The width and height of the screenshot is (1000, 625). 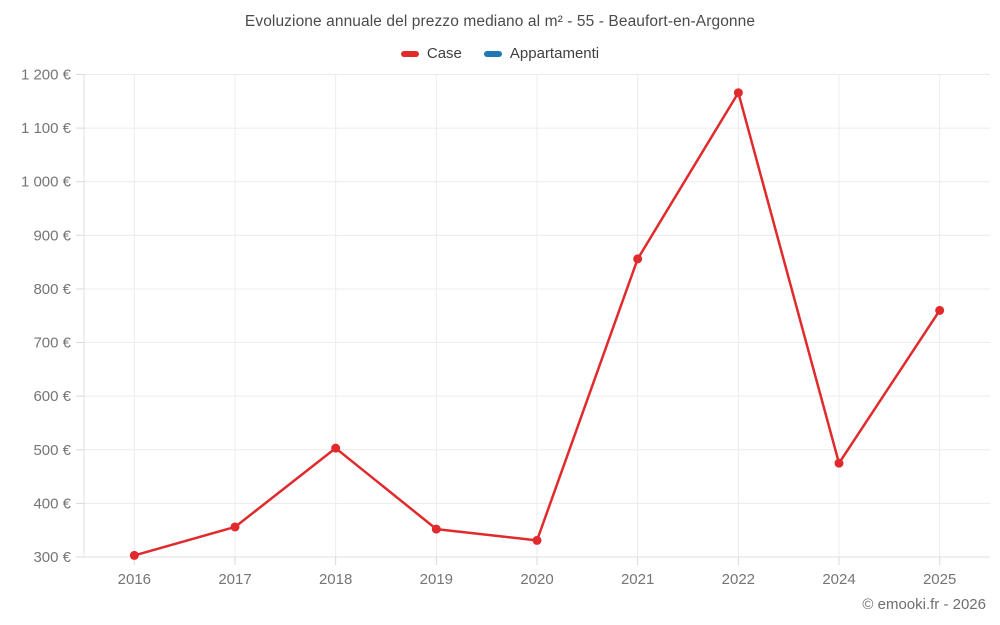 What do you see at coordinates (46, 128) in the screenshot?
I see `y-tick-label: 1 100 €` at bounding box center [46, 128].